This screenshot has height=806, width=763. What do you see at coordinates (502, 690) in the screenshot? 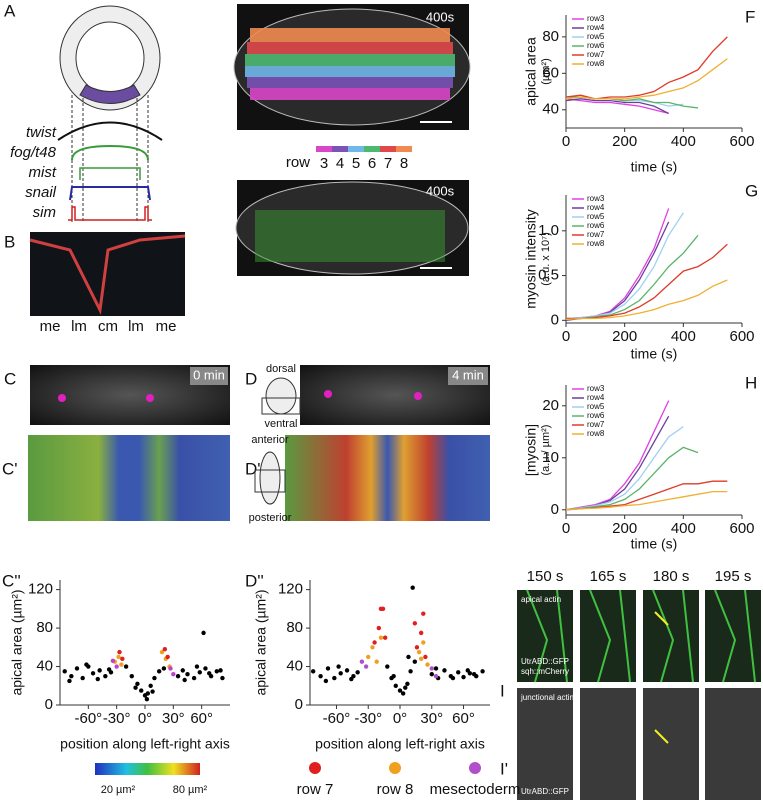
I see `panel-label: I` at bounding box center [502, 690].